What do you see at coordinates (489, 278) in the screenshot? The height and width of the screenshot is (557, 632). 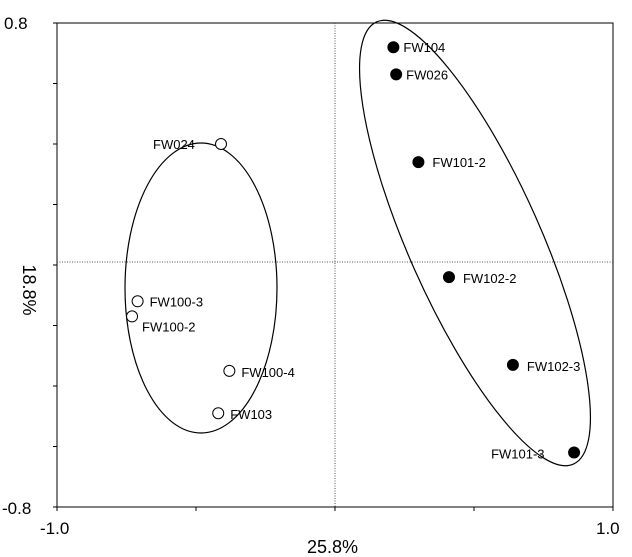 I see `point-label-fw102-2: FW102-2` at bounding box center [489, 278].